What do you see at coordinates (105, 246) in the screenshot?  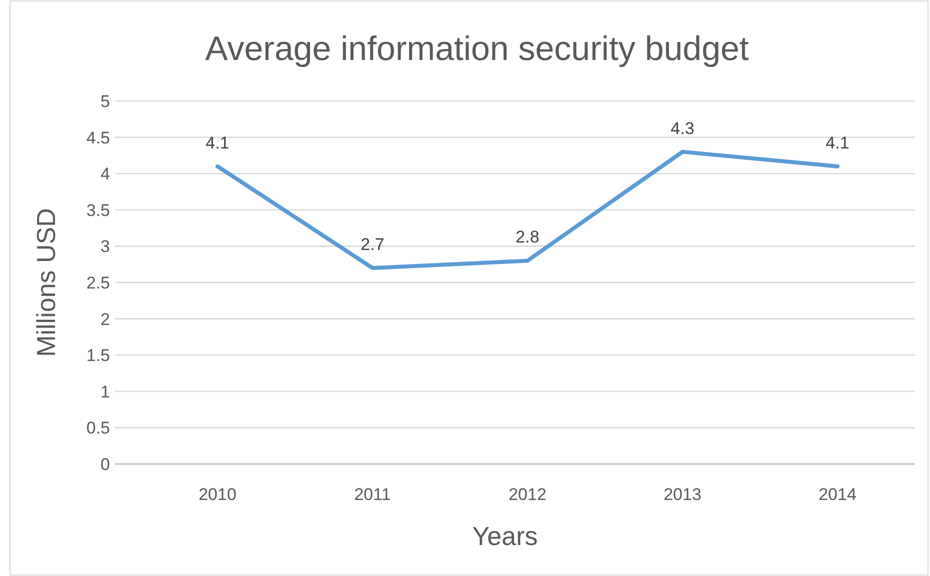 I see `y-tick-label: 3` at bounding box center [105, 246].